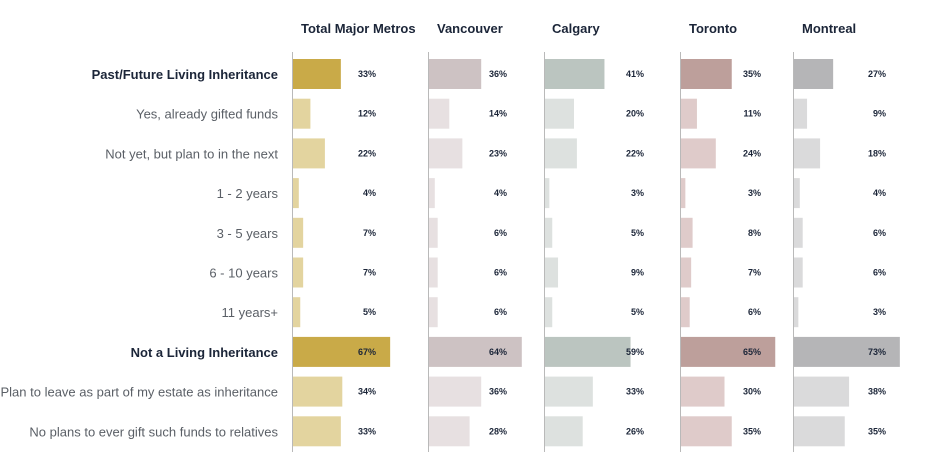  Describe the element at coordinates (369, 193) in the screenshot. I see `value-label-total-major-metros-1-2-years: 4%` at that location.